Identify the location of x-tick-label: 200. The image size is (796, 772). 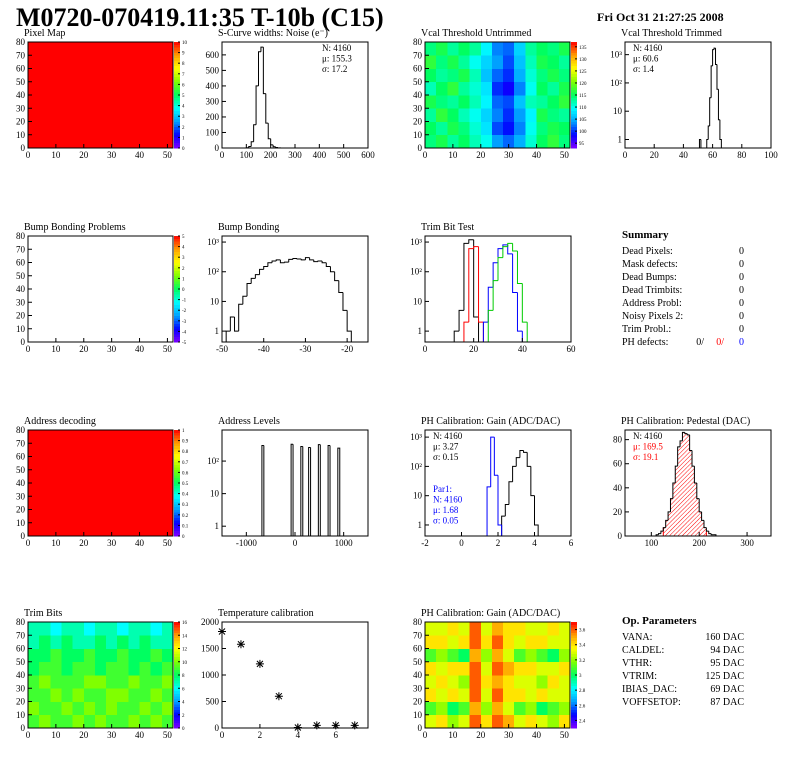
(271, 155).